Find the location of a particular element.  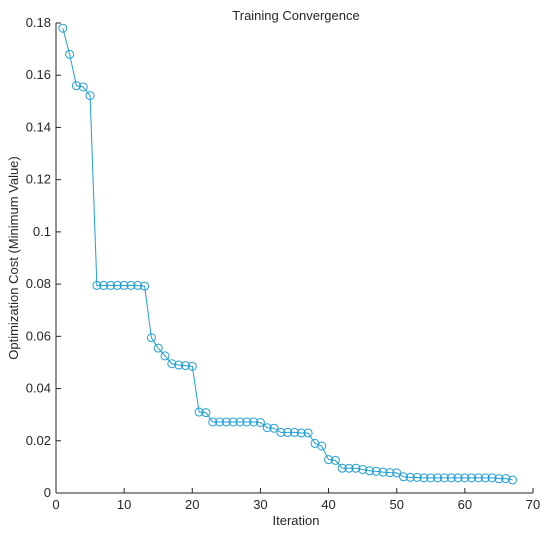

y-tick-label: 0.14 is located at coordinates (38, 126).